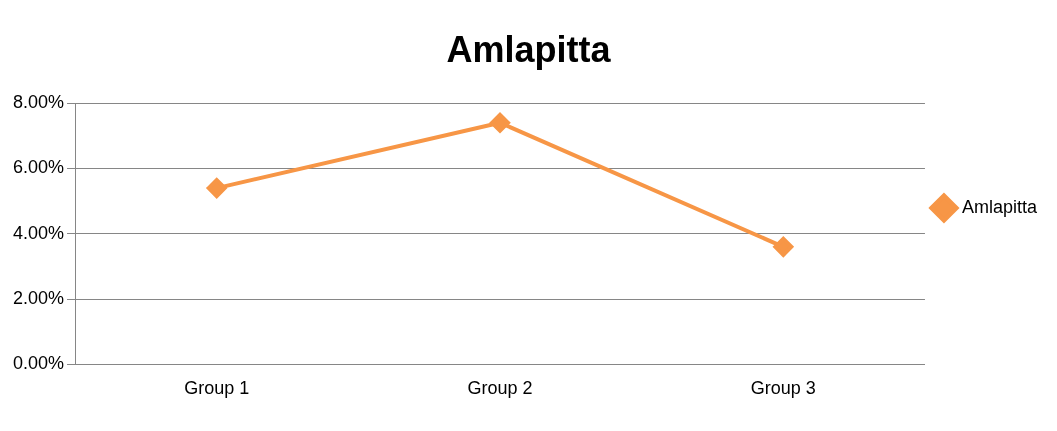 The width and height of the screenshot is (1057, 431). What do you see at coordinates (217, 388) in the screenshot?
I see `x-tick-label: Group 1` at bounding box center [217, 388].